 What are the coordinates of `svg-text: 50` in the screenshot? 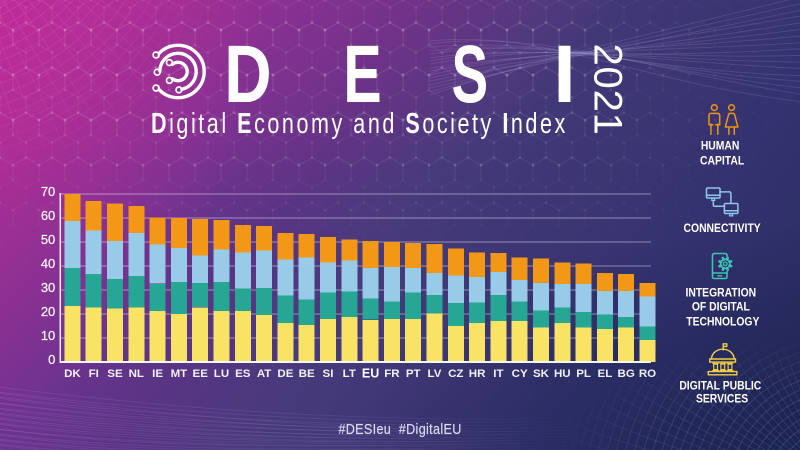 It's located at (48, 239).